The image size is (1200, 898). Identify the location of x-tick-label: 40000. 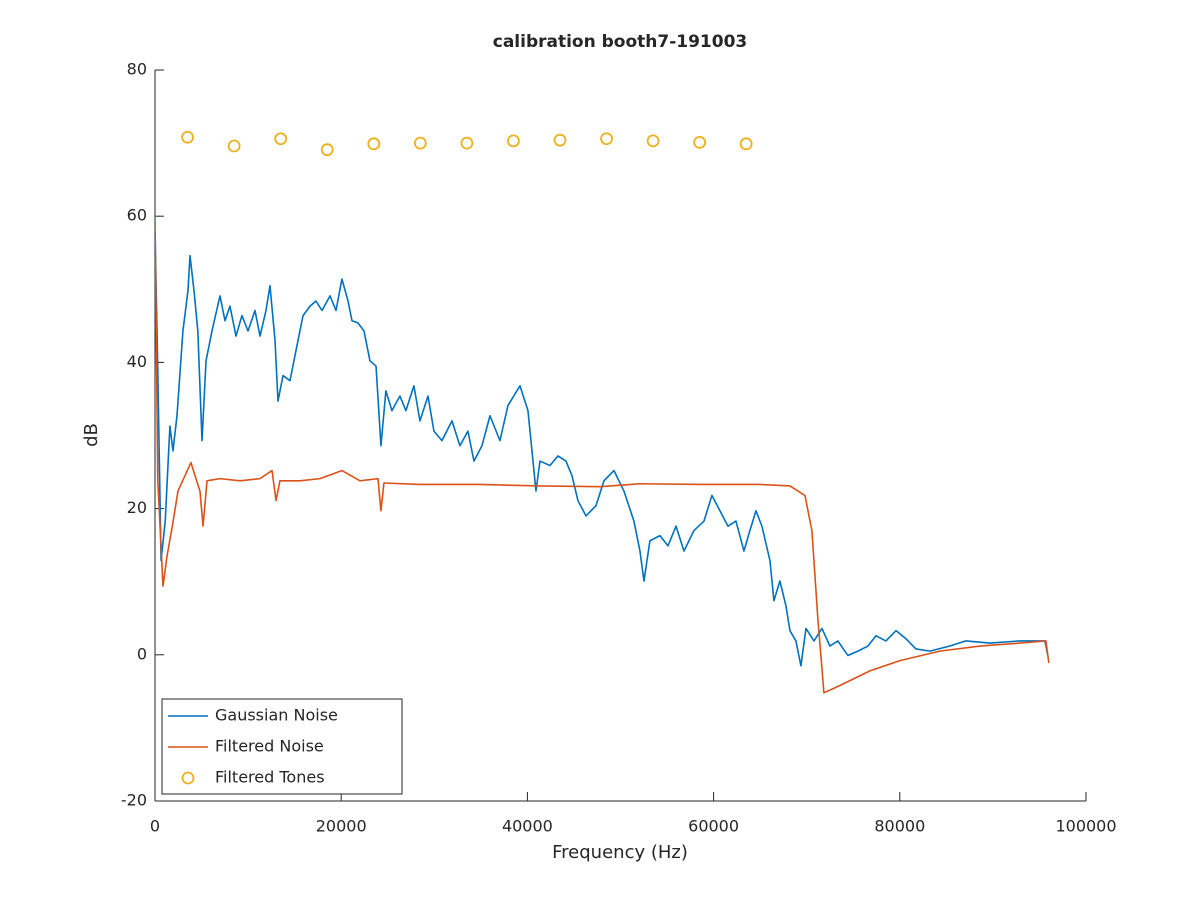
(527, 826).